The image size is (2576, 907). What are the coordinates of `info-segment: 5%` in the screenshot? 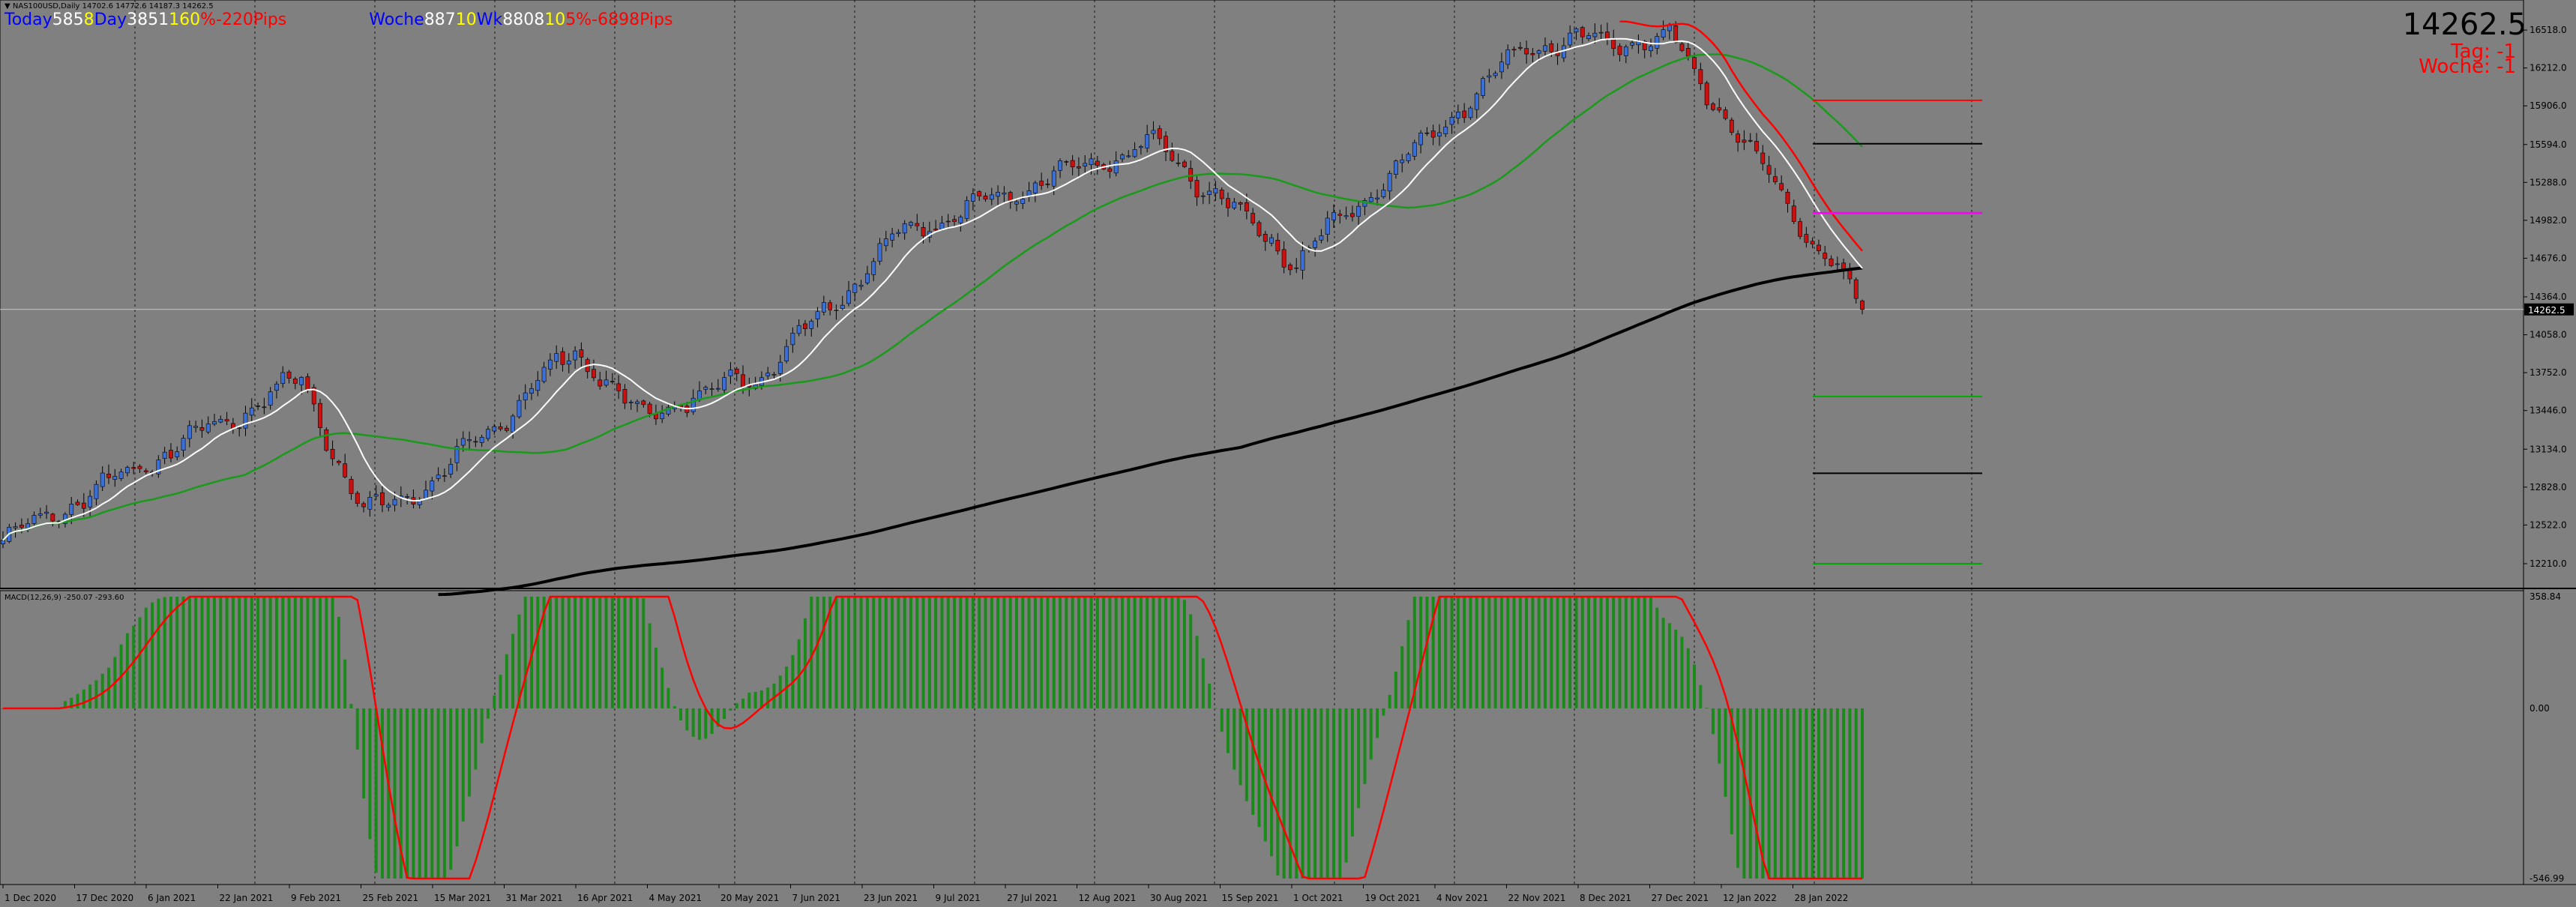 It's located at (578, 19).